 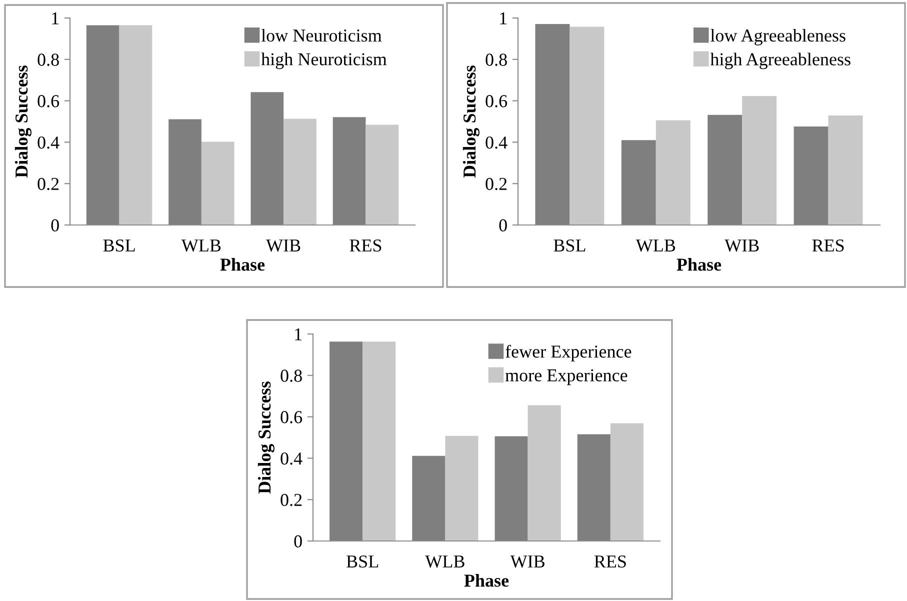 What do you see at coordinates (778, 37) in the screenshot?
I see `legend-label: low Agreeableness` at bounding box center [778, 37].